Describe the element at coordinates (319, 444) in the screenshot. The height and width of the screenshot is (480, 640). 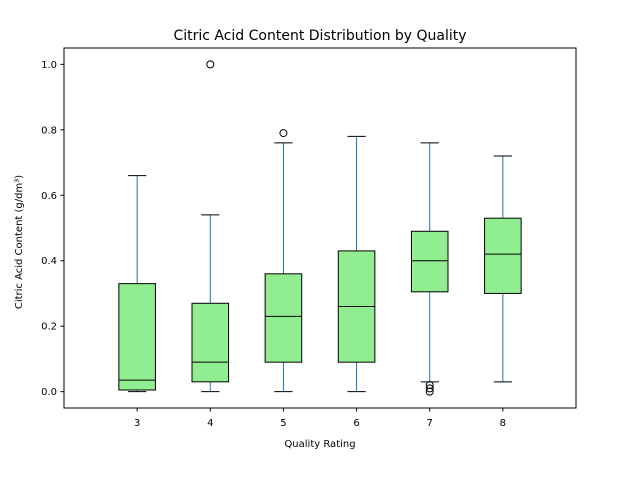
I see `x-axis-label: Quality Rating` at that location.